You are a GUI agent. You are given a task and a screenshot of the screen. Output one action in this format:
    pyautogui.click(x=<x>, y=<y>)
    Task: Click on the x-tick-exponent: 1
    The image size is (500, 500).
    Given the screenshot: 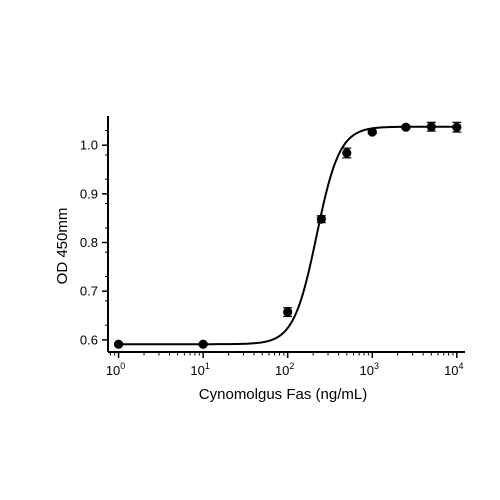 What is the action you would take?
    pyautogui.click(x=207, y=366)
    